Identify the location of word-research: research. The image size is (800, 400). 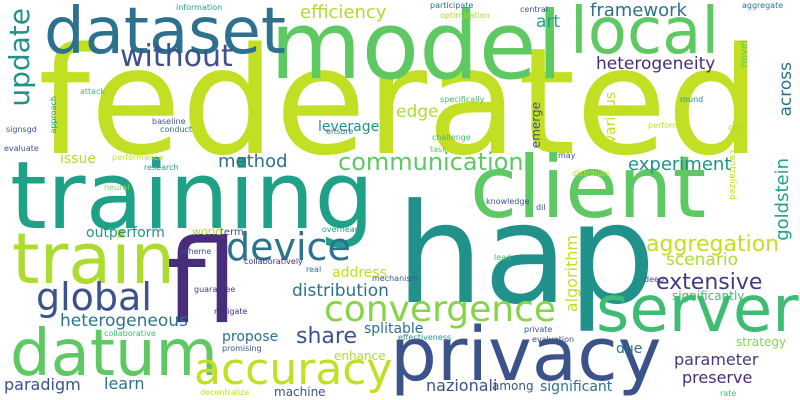
(161, 167).